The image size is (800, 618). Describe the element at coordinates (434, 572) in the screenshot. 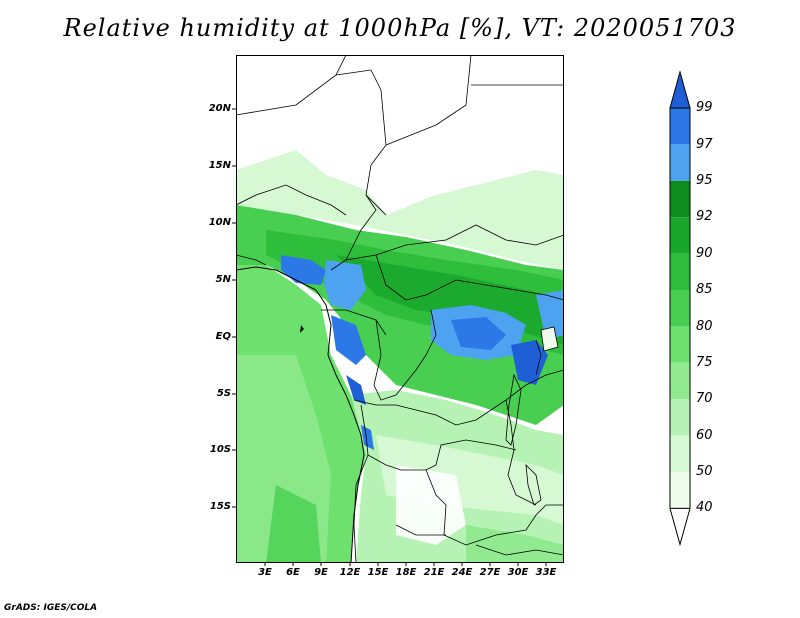

I see `lon-label: 21E` at that location.